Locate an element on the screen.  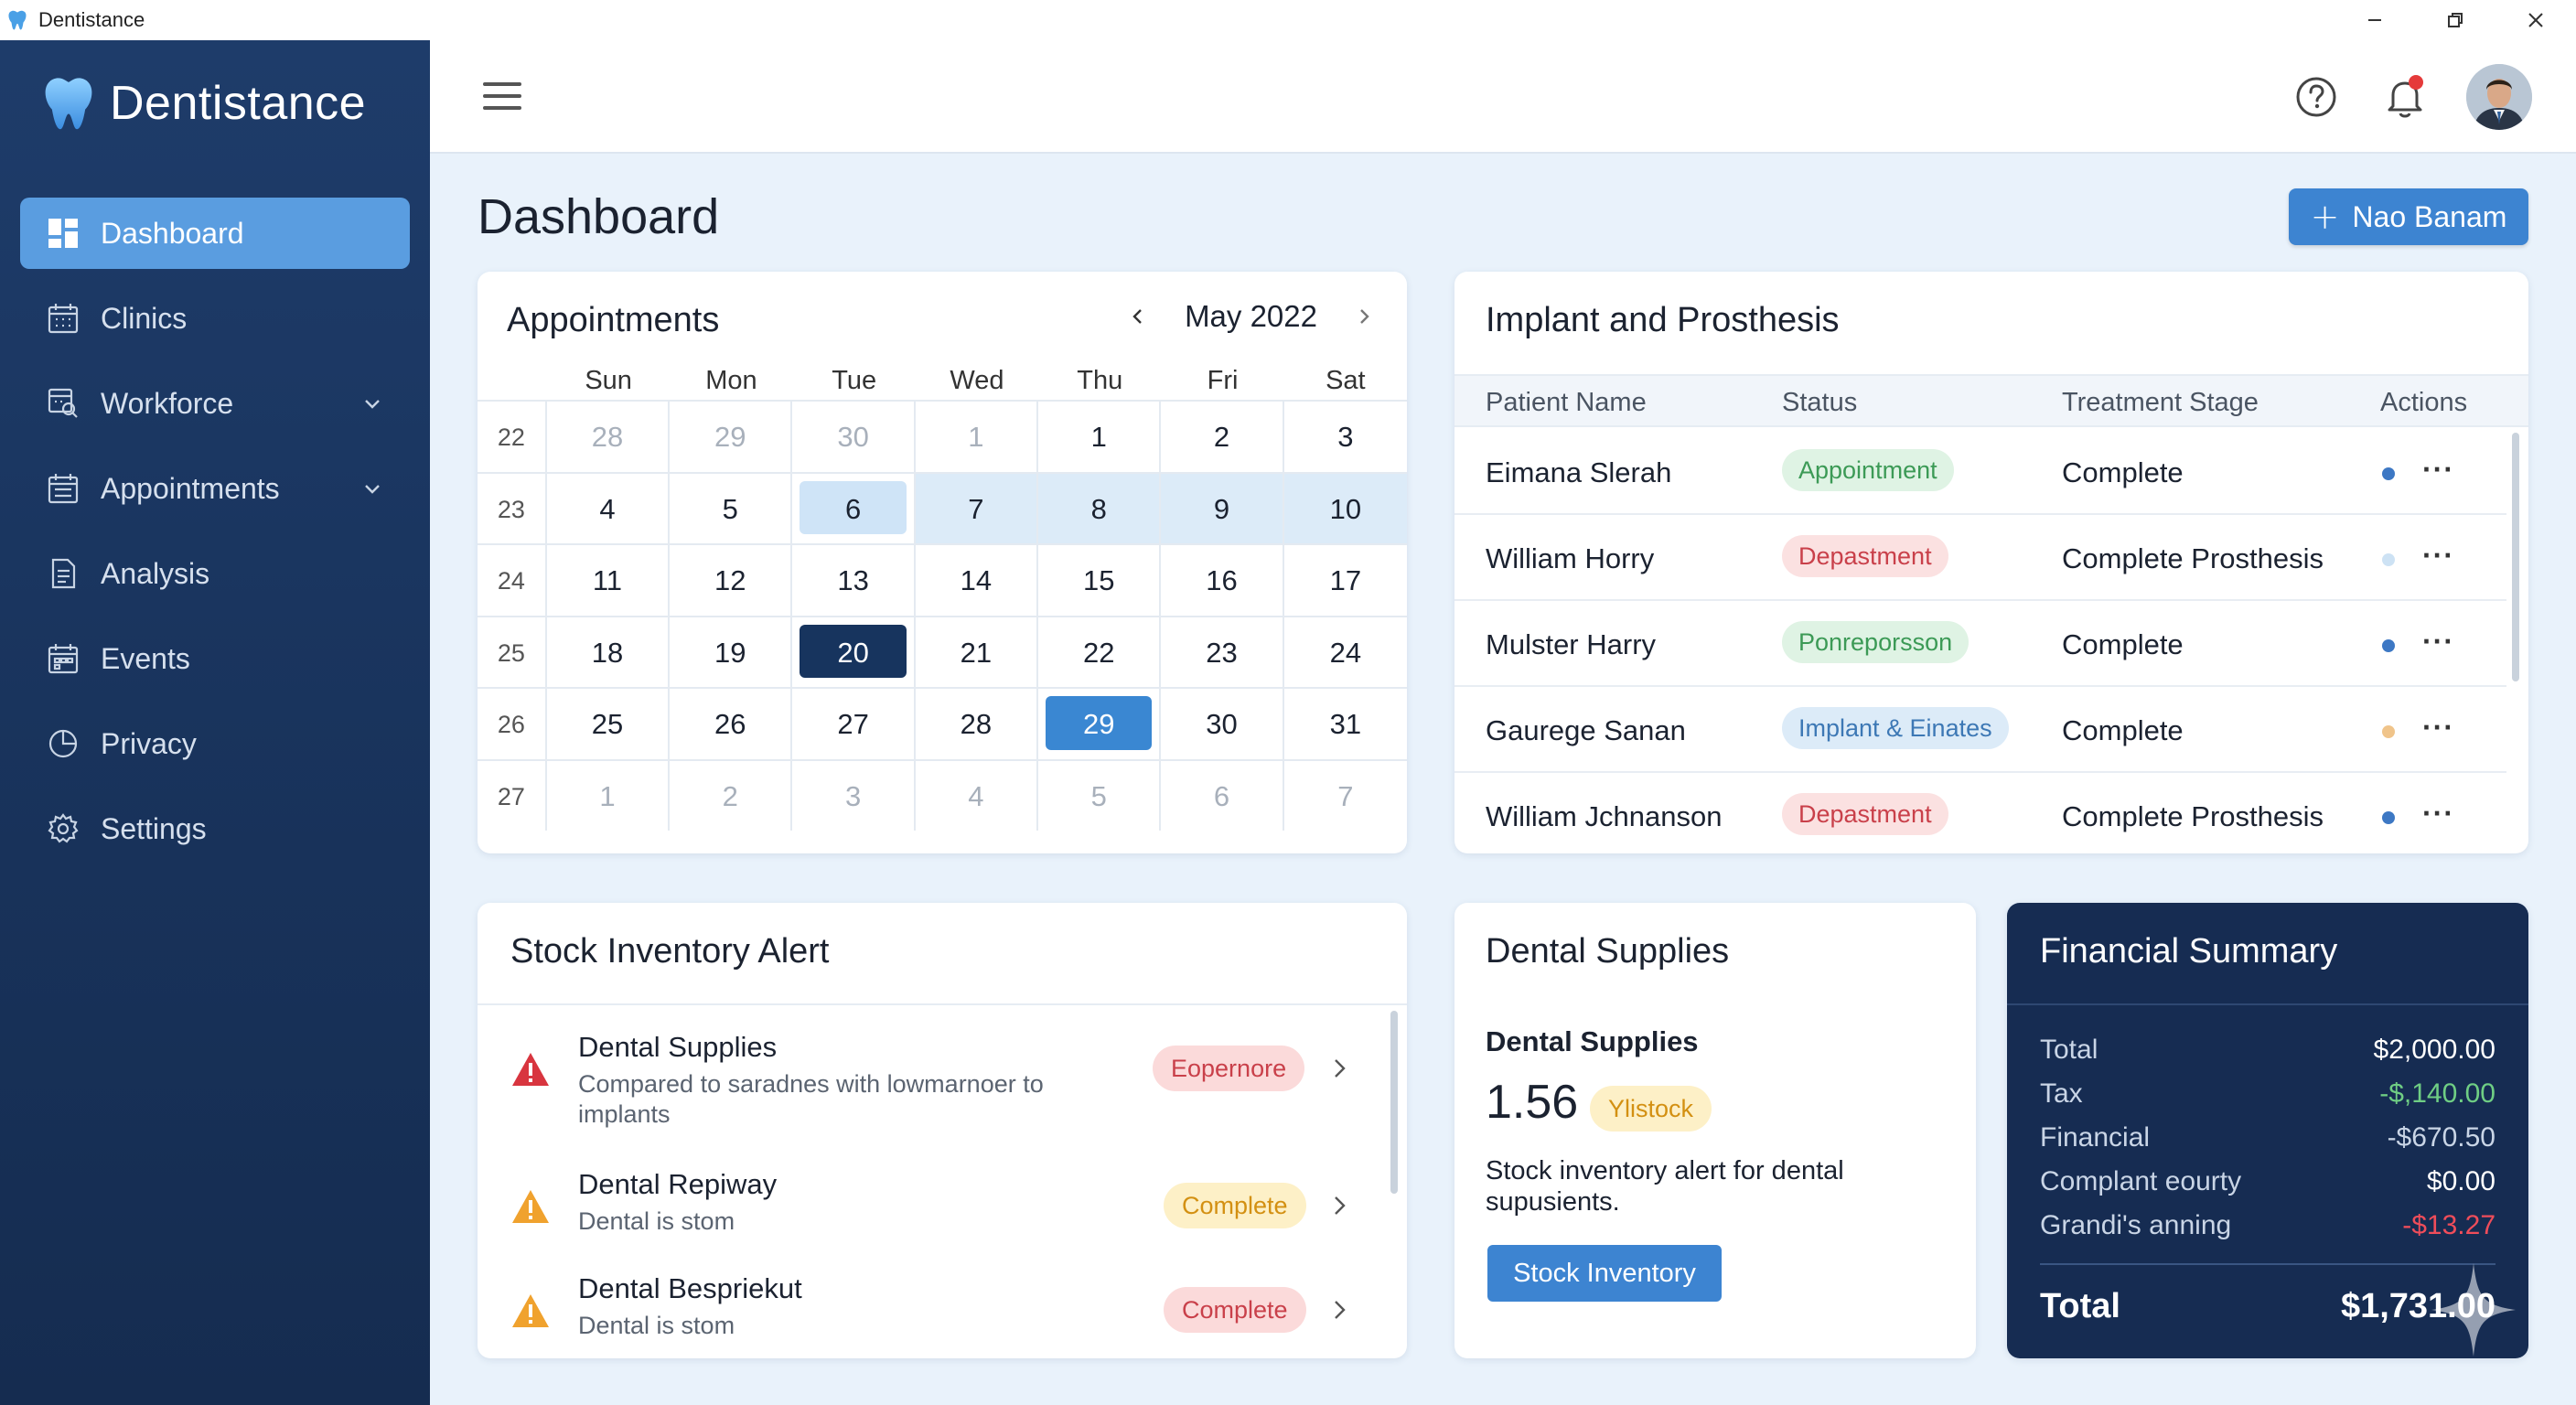
column-header-patient: Patient Name is located at coordinates (1566, 402).